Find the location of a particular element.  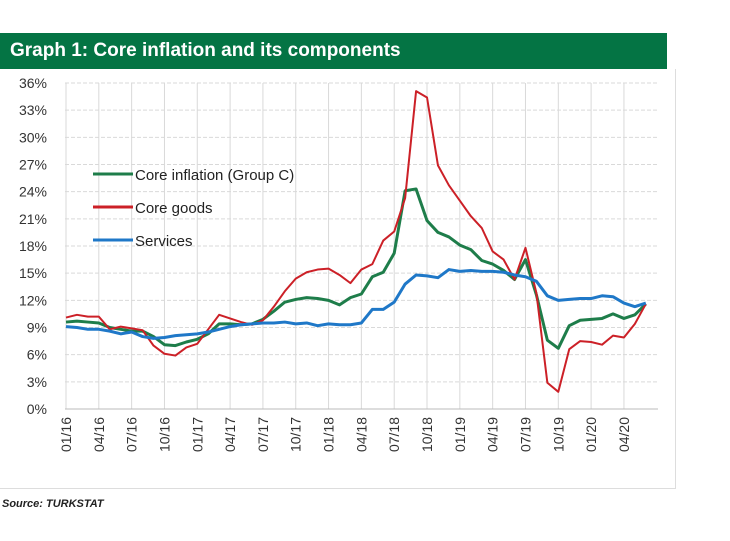

x-tick-label: 07/17 is located at coordinates (263, 434).